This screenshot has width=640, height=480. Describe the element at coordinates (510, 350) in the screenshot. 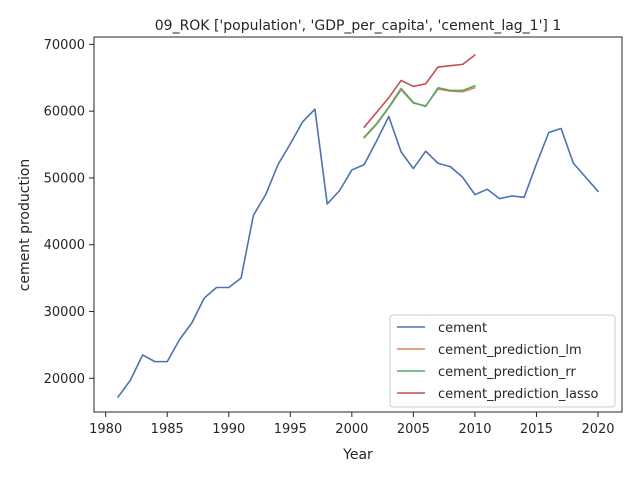

I see `legend-label: cement_prediction_lm` at that location.